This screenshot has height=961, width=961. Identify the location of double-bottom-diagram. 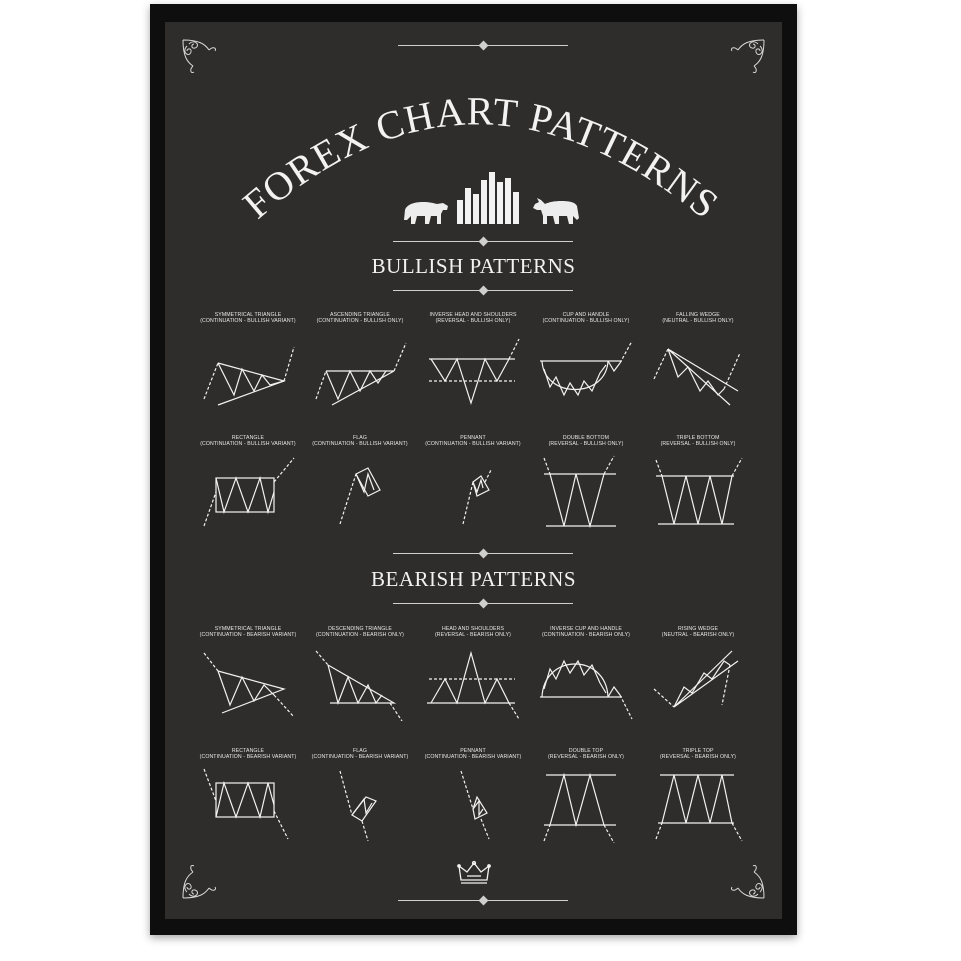
(579, 492).